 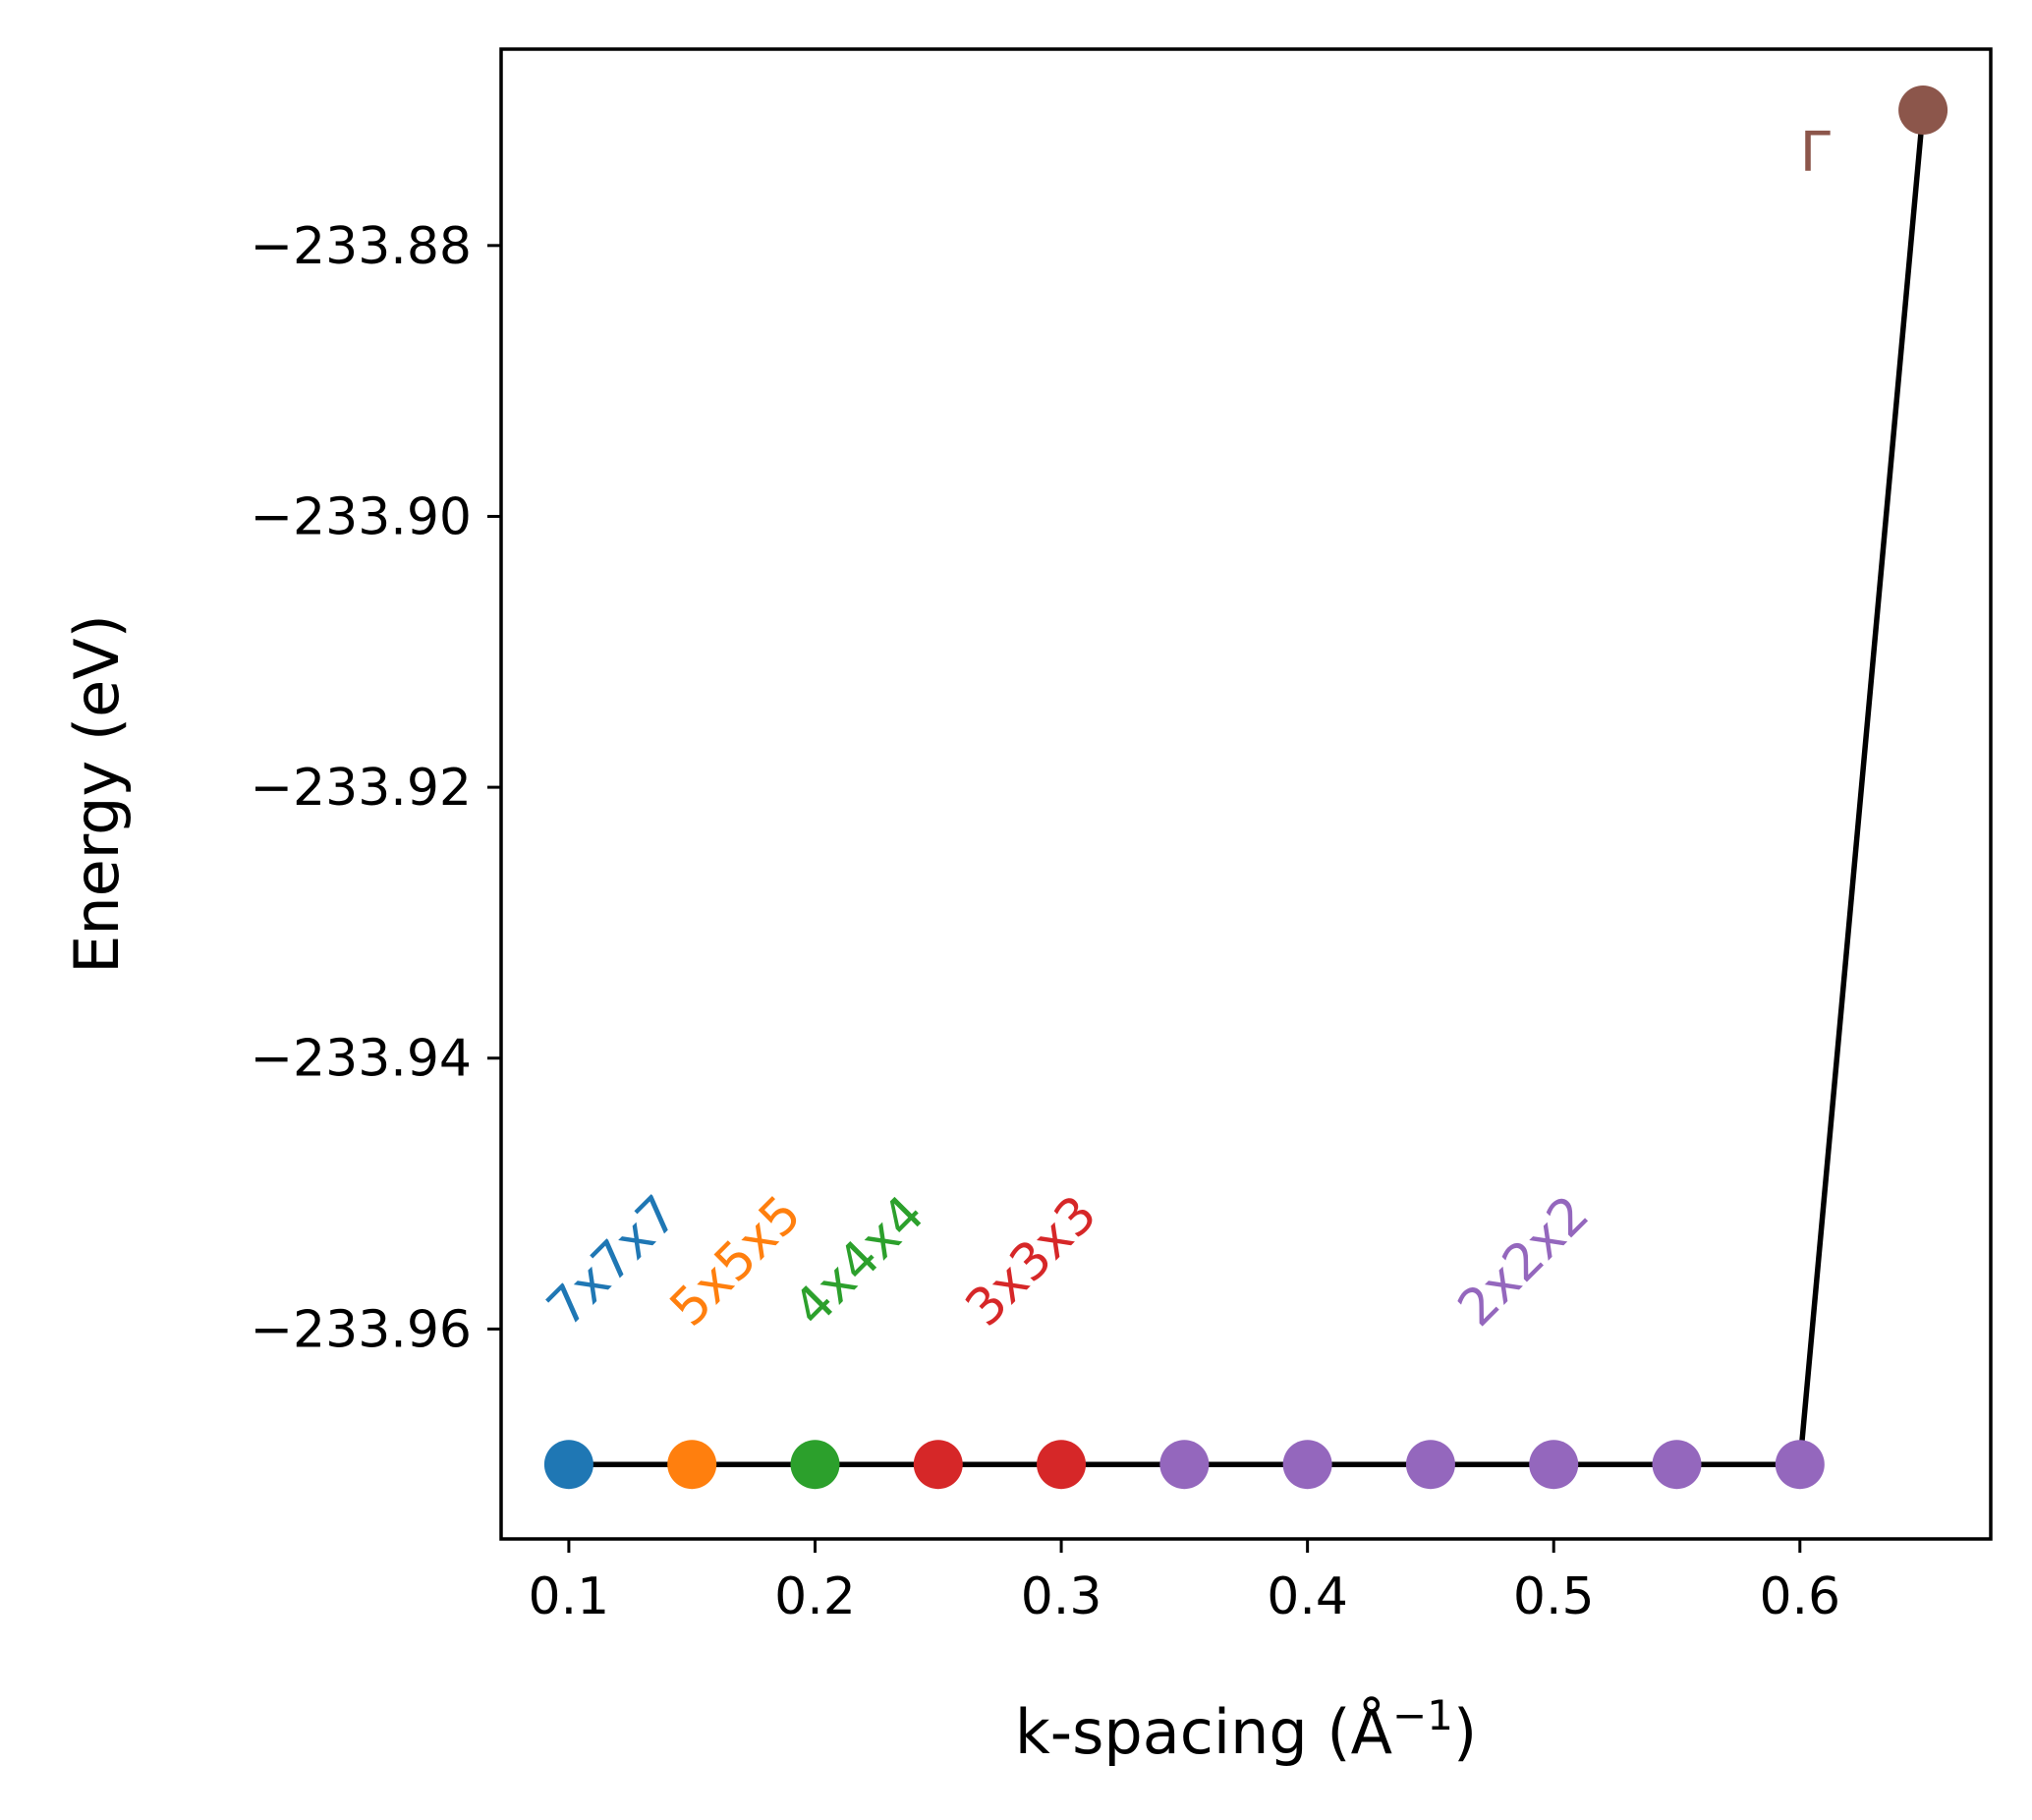 What do you see at coordinates (1061, 1596) in the screenshot?
I see `x-tick-label: 0.3` at bounding box center [1061, 1596].